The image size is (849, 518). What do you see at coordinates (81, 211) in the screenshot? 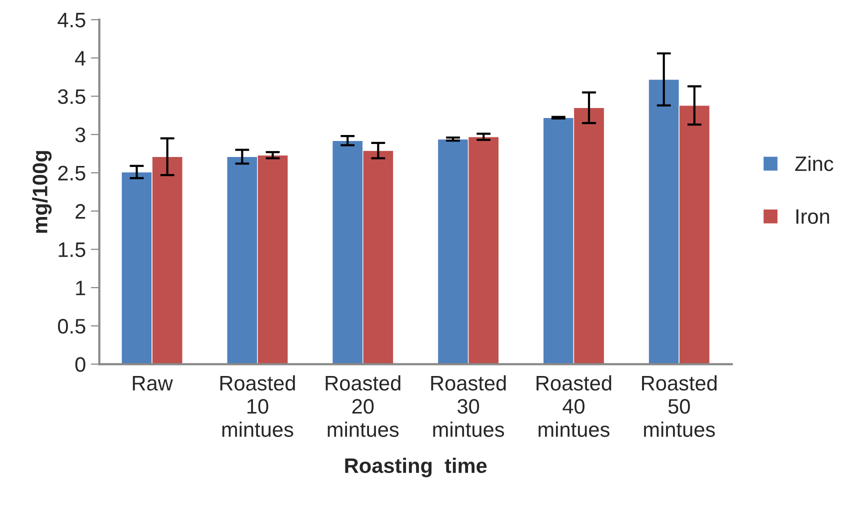
I see `y-tick-label: 2` at bounding box center [81, 211].